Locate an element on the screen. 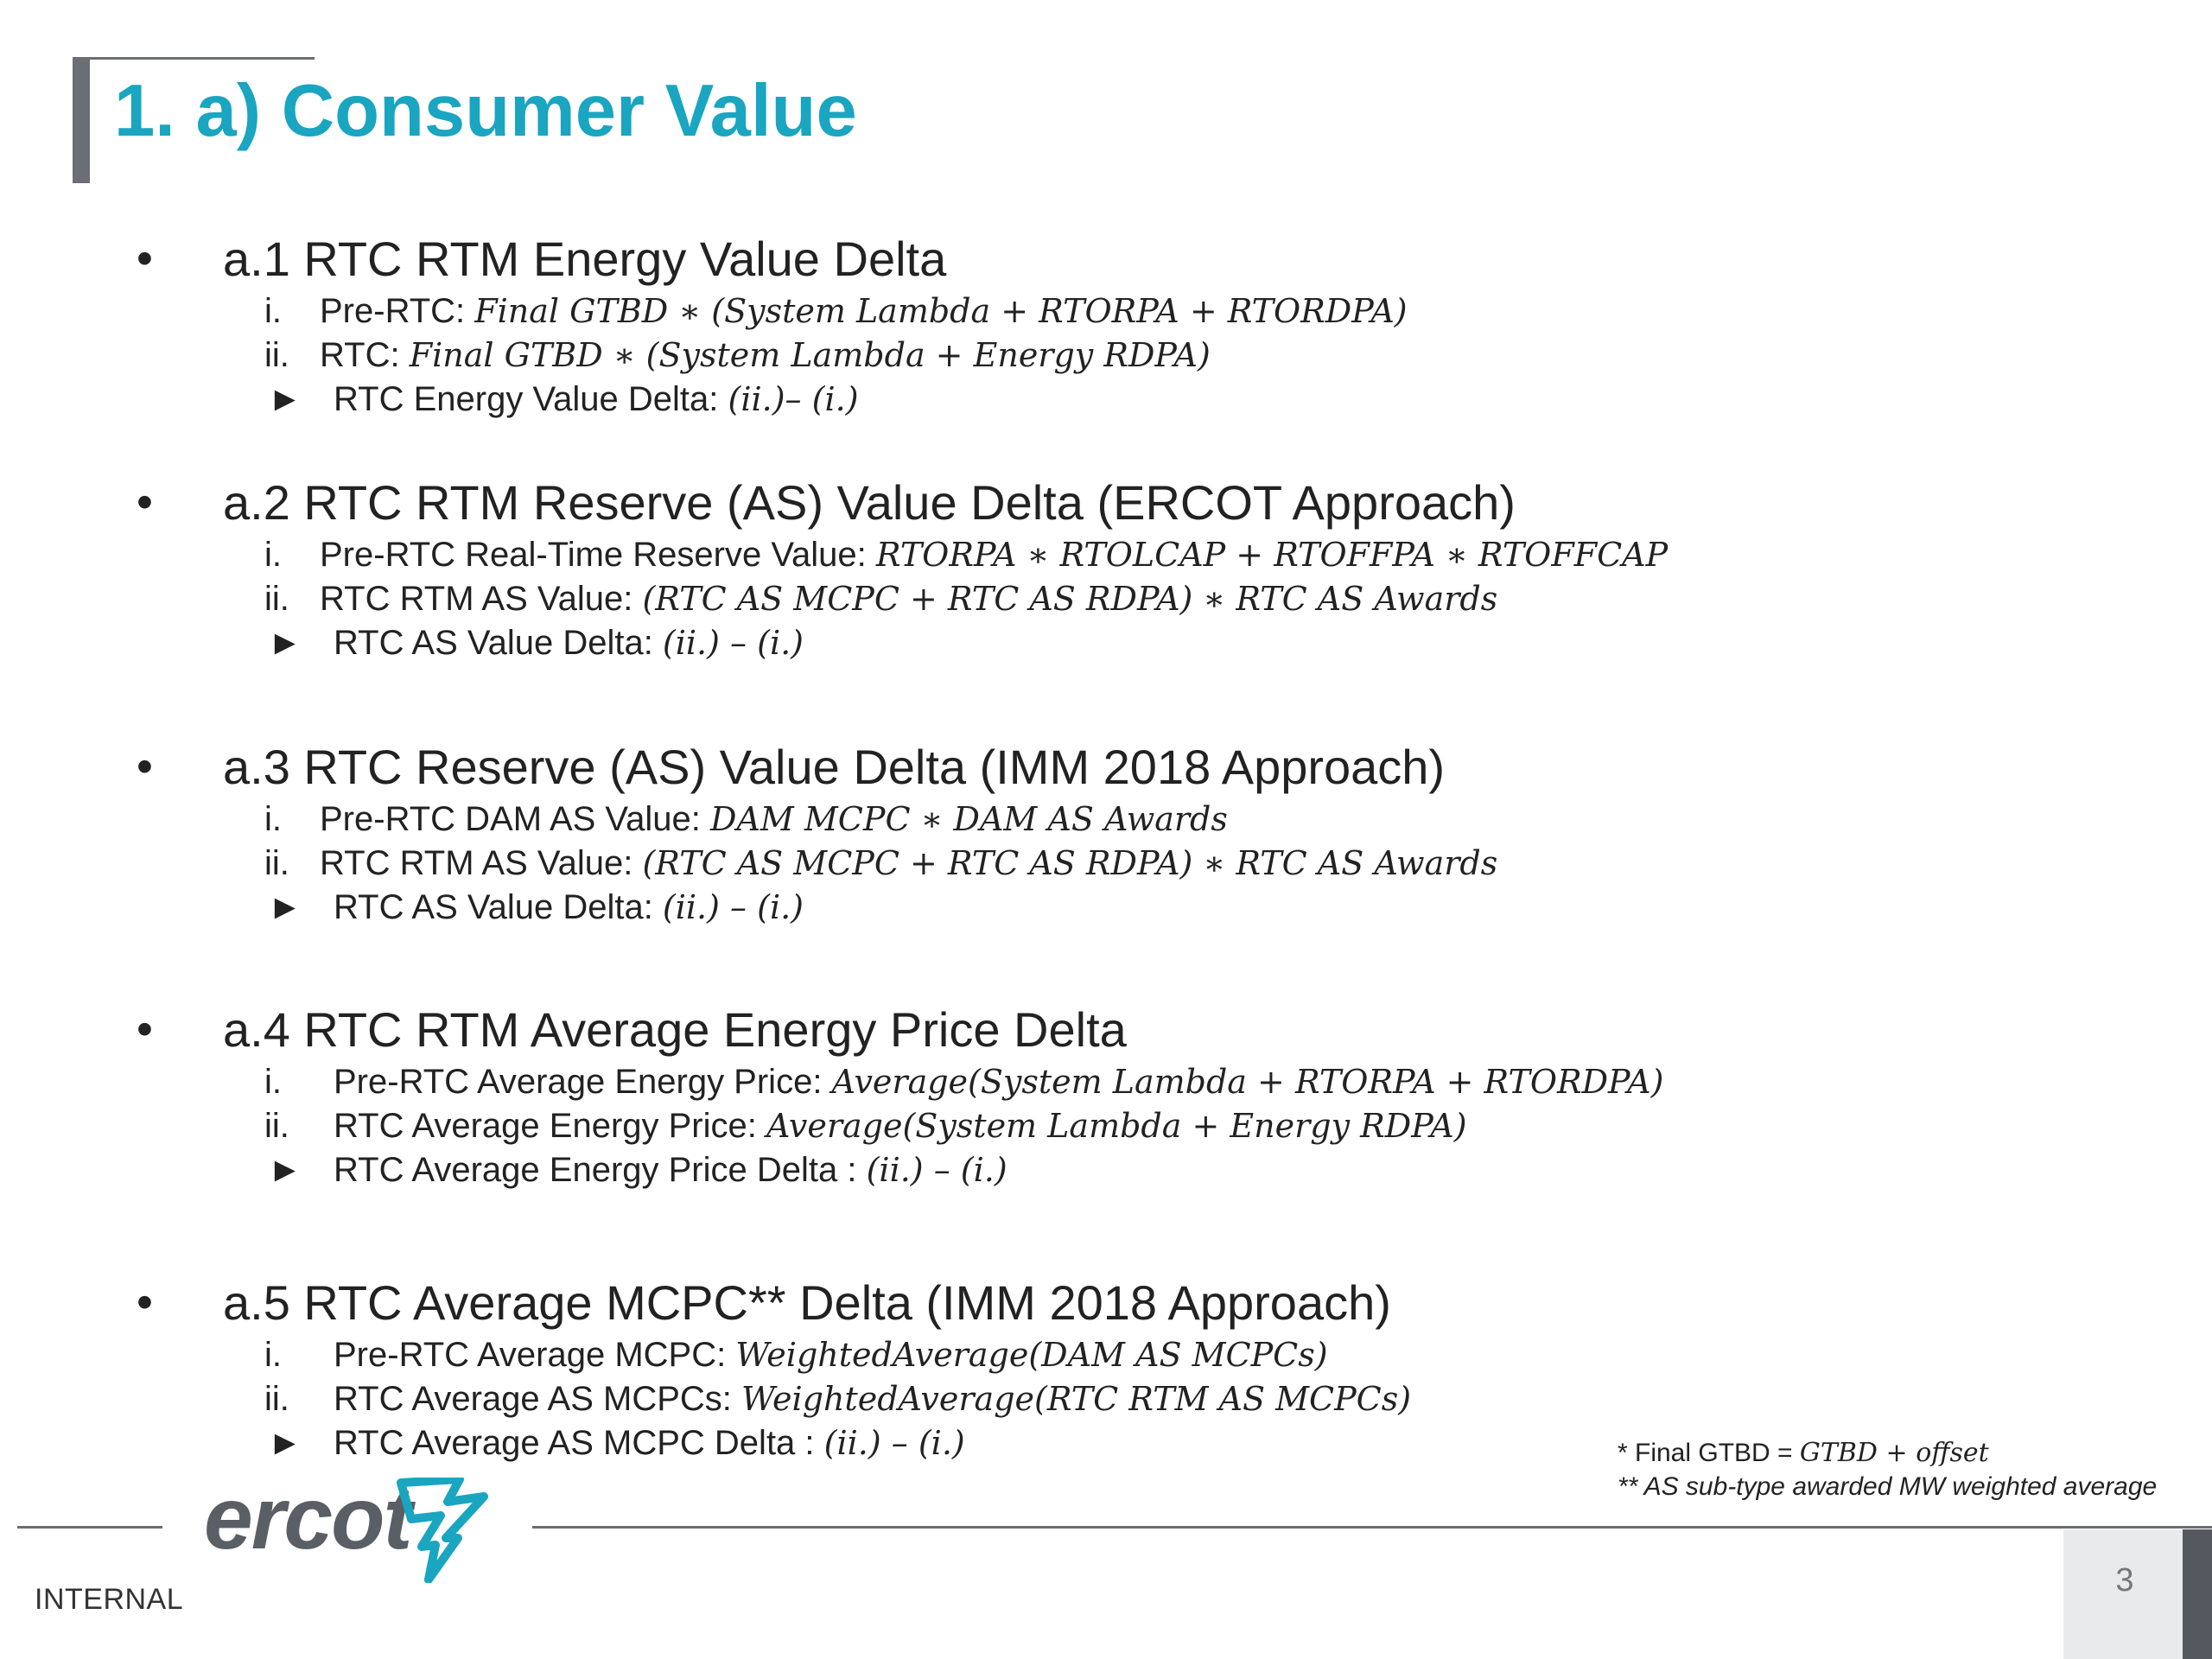 The width and height of the screenshot is (2212, 1659). item-label: RTC Average AS MCPCs: is located at coordinates (538, 1399).